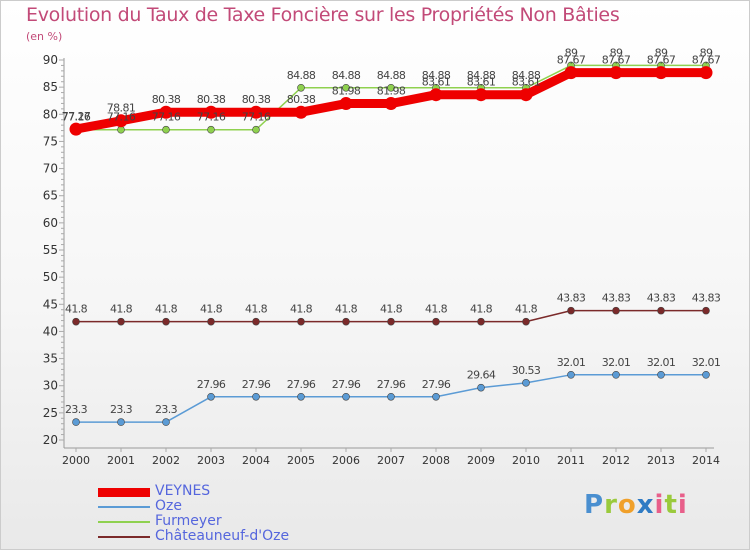  What do you see at coordinates (50, 60) in the screenshot?
I see `y-tick-label: 90` at bounding box center [50, 60].